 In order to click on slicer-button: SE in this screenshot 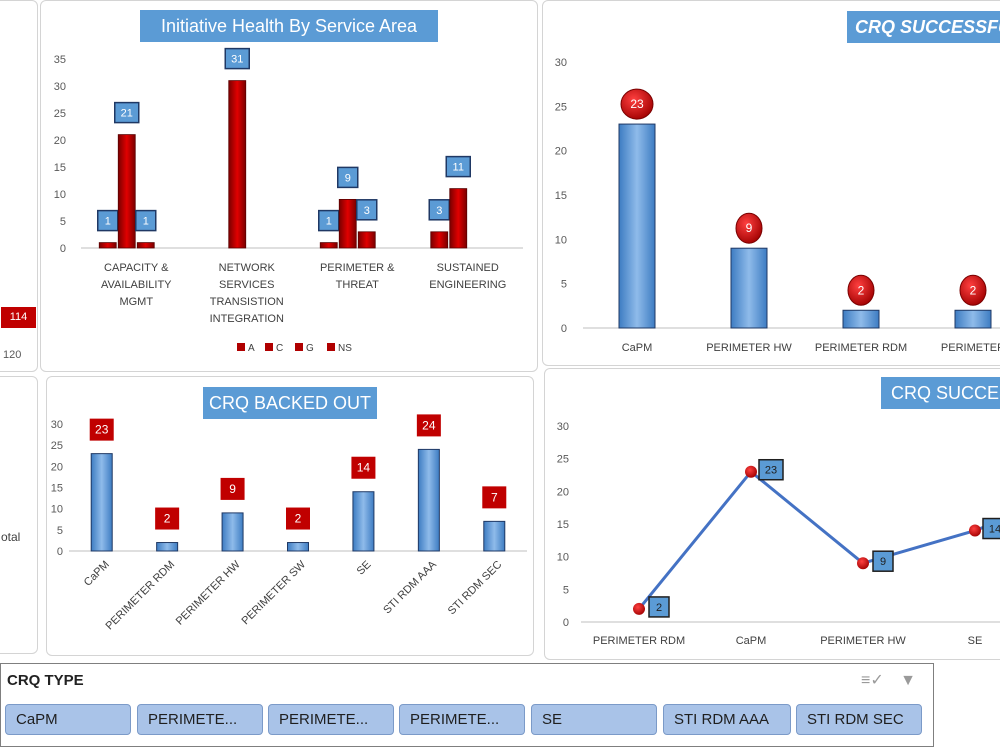, I will do `click(594, 719)`.